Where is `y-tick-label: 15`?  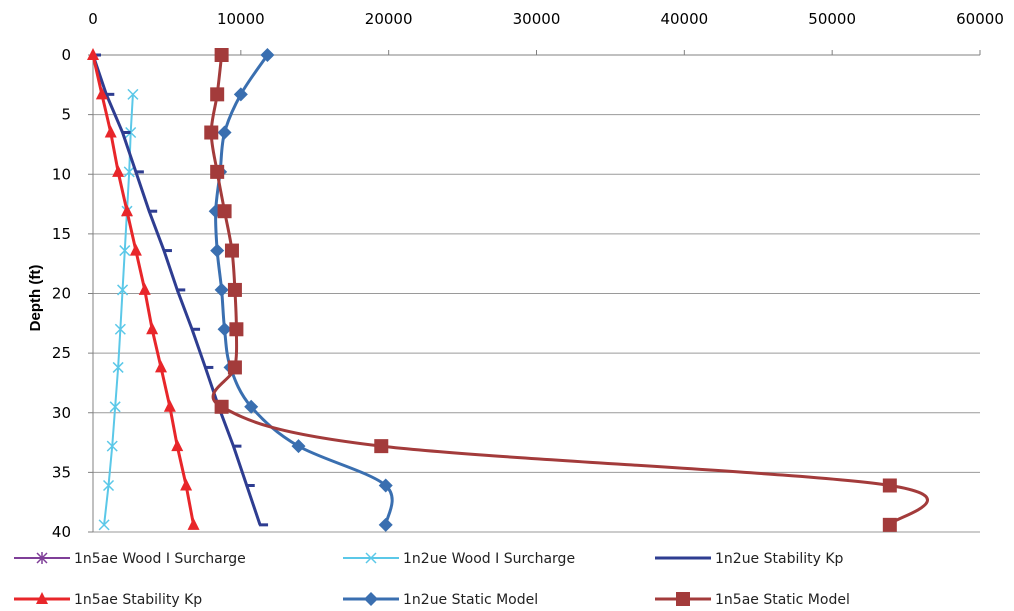 y-tick-label: 15 is located at coordinates (61, 234).